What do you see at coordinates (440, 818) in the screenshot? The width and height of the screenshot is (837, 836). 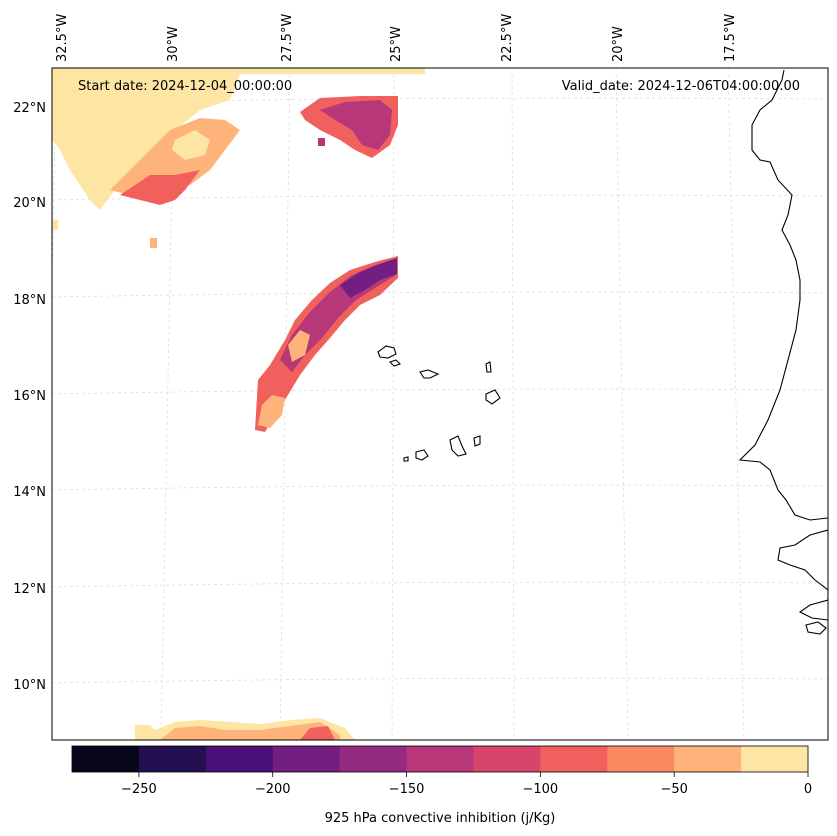 I see `colorbar-title: 925 hPa convective inhibition (j/Kg)` at bounding box center [440, 818].